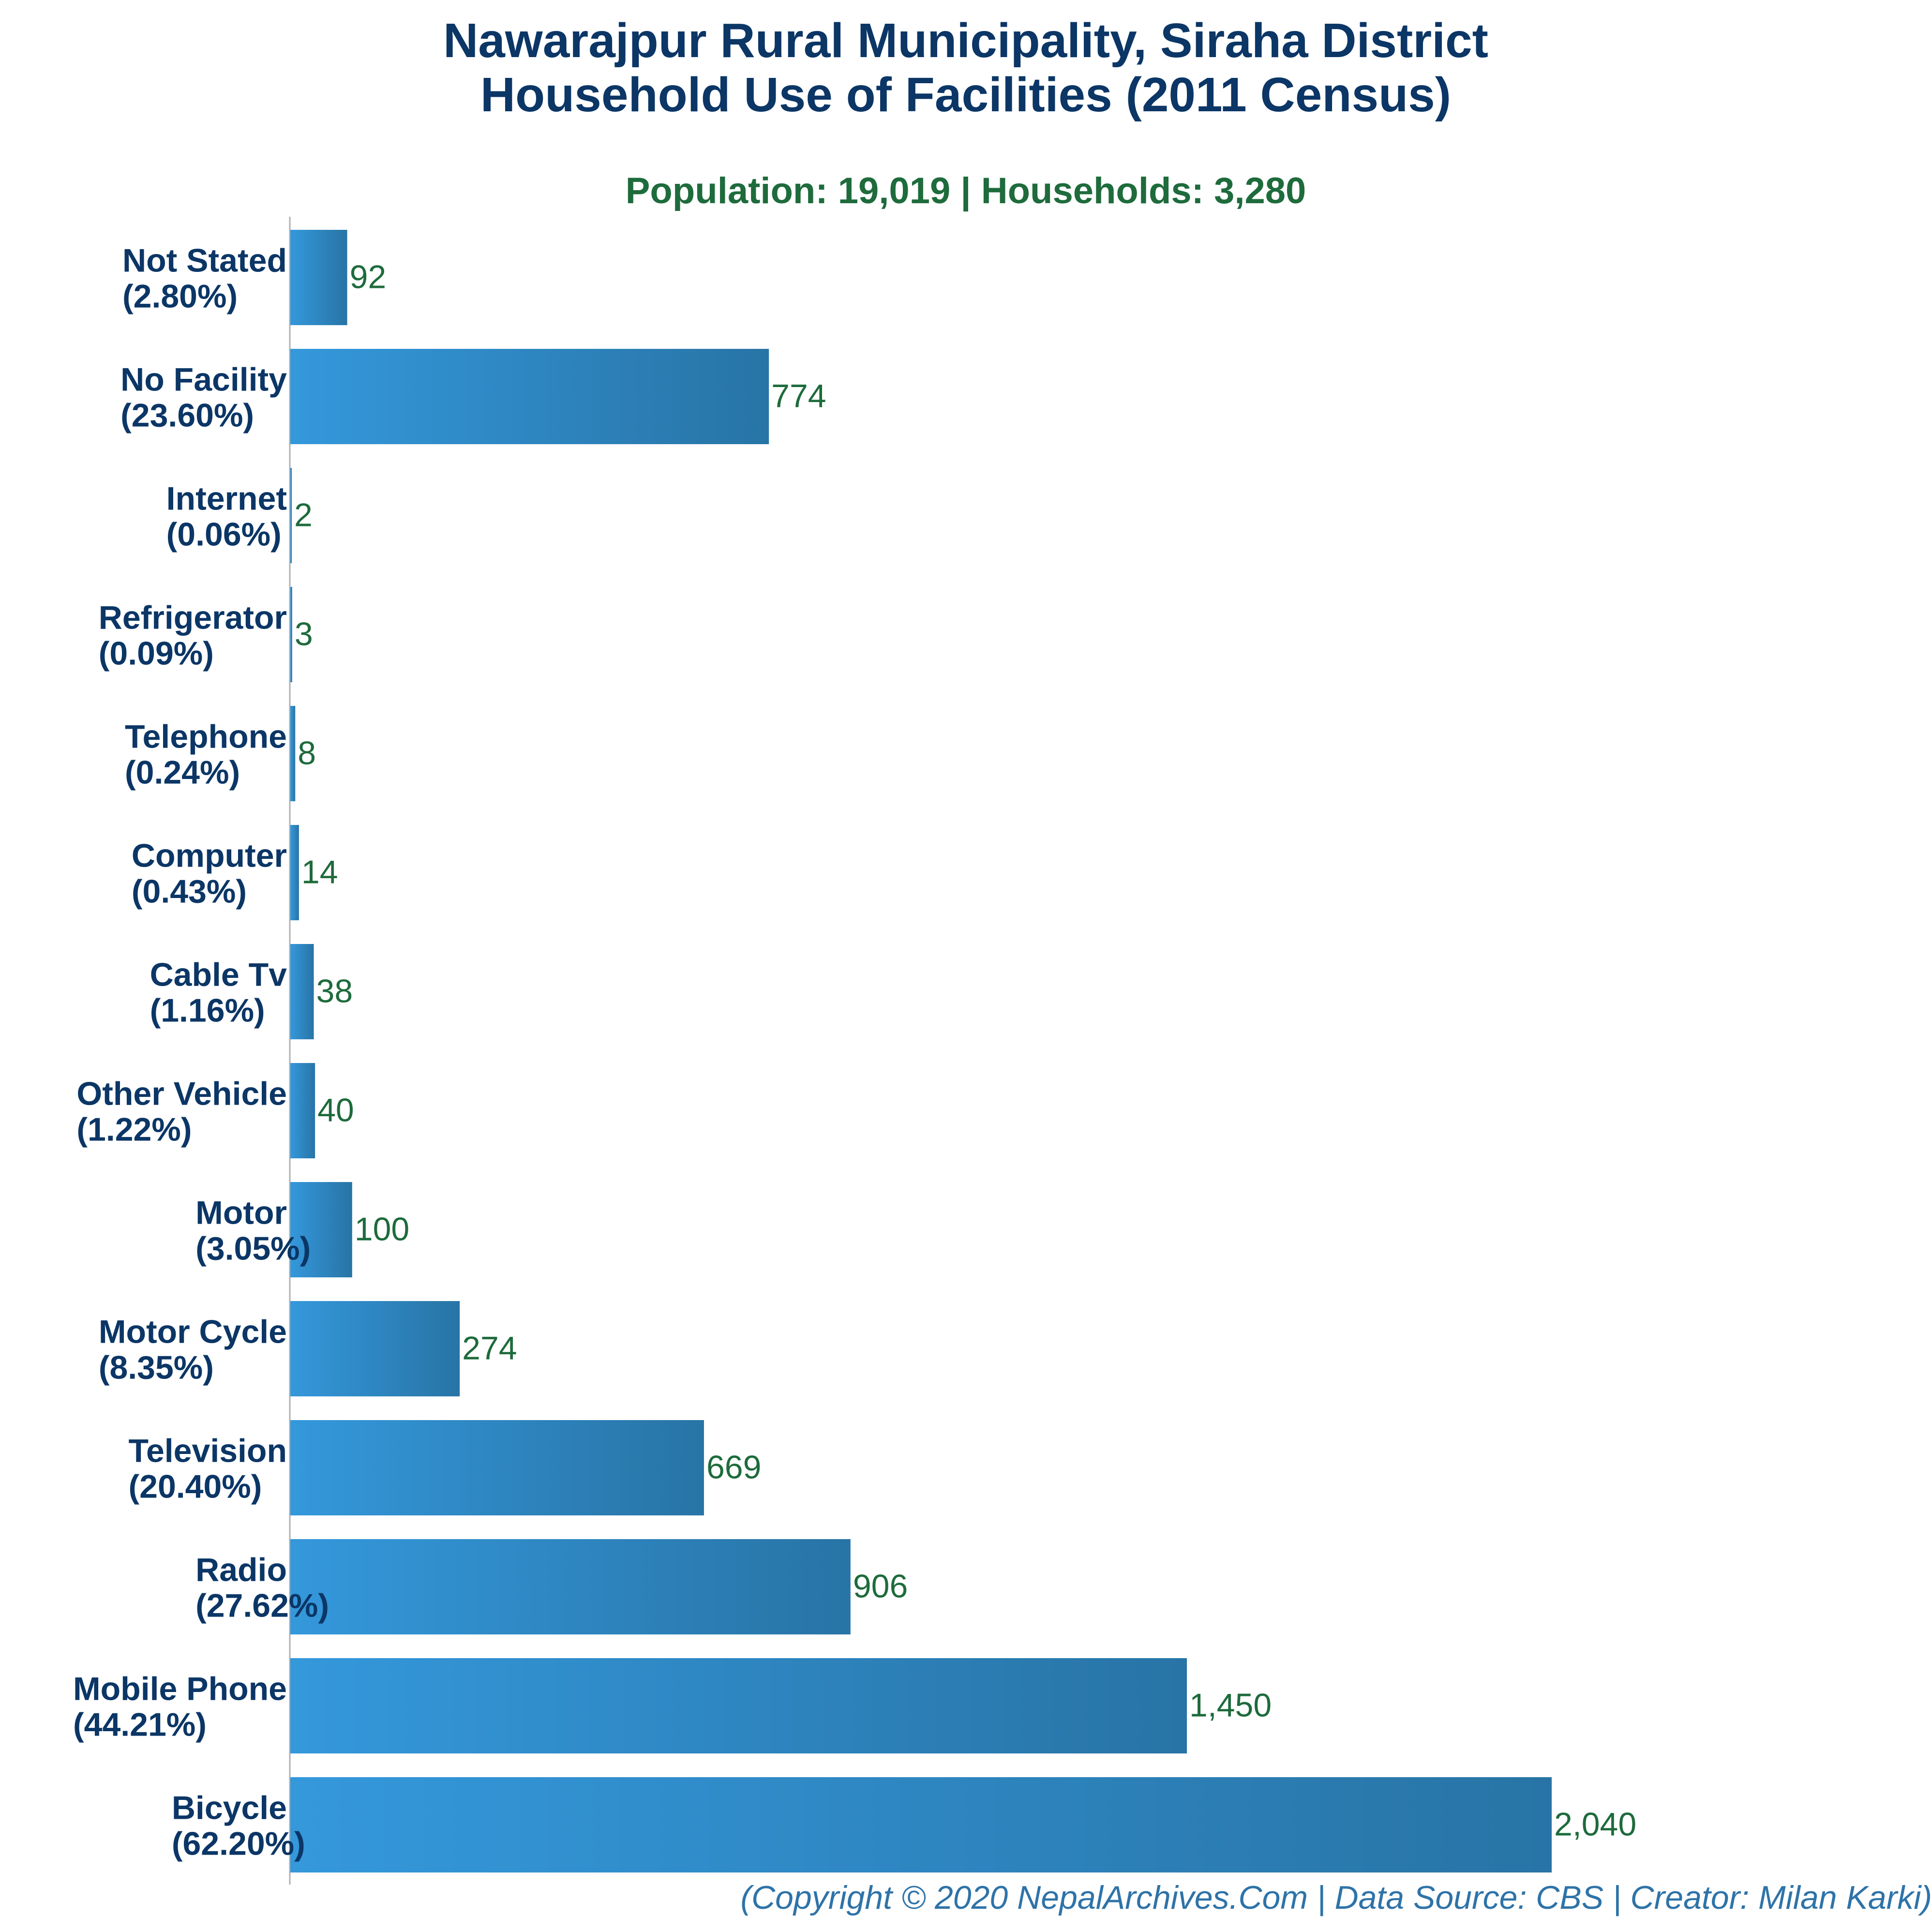 The width and height of the screenshot is (1932, 1932). What do you see at coordinates (291, 634) in the screenshot?
I see `bar-refrigerator` at bounding box center [291, 634].